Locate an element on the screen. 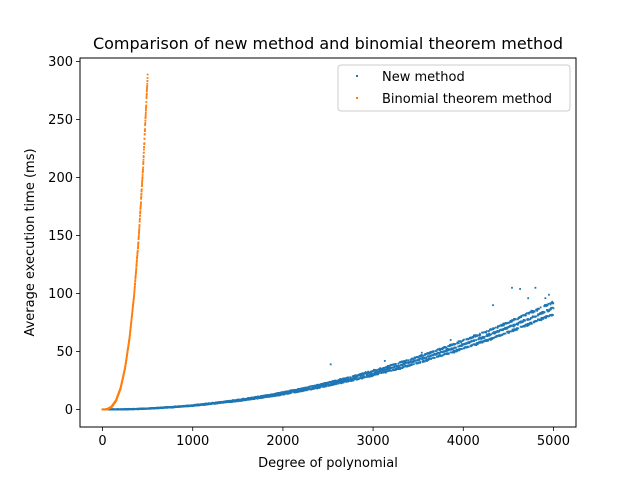  x-tick-label: 2000 is located at coordinates (282, 441).